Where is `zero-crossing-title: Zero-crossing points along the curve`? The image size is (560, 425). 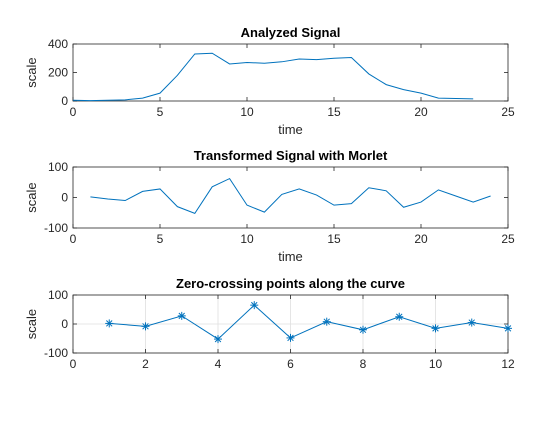
zero-crossing-title: Zero-crossing points along the curve is located at coordinates (290, 283).